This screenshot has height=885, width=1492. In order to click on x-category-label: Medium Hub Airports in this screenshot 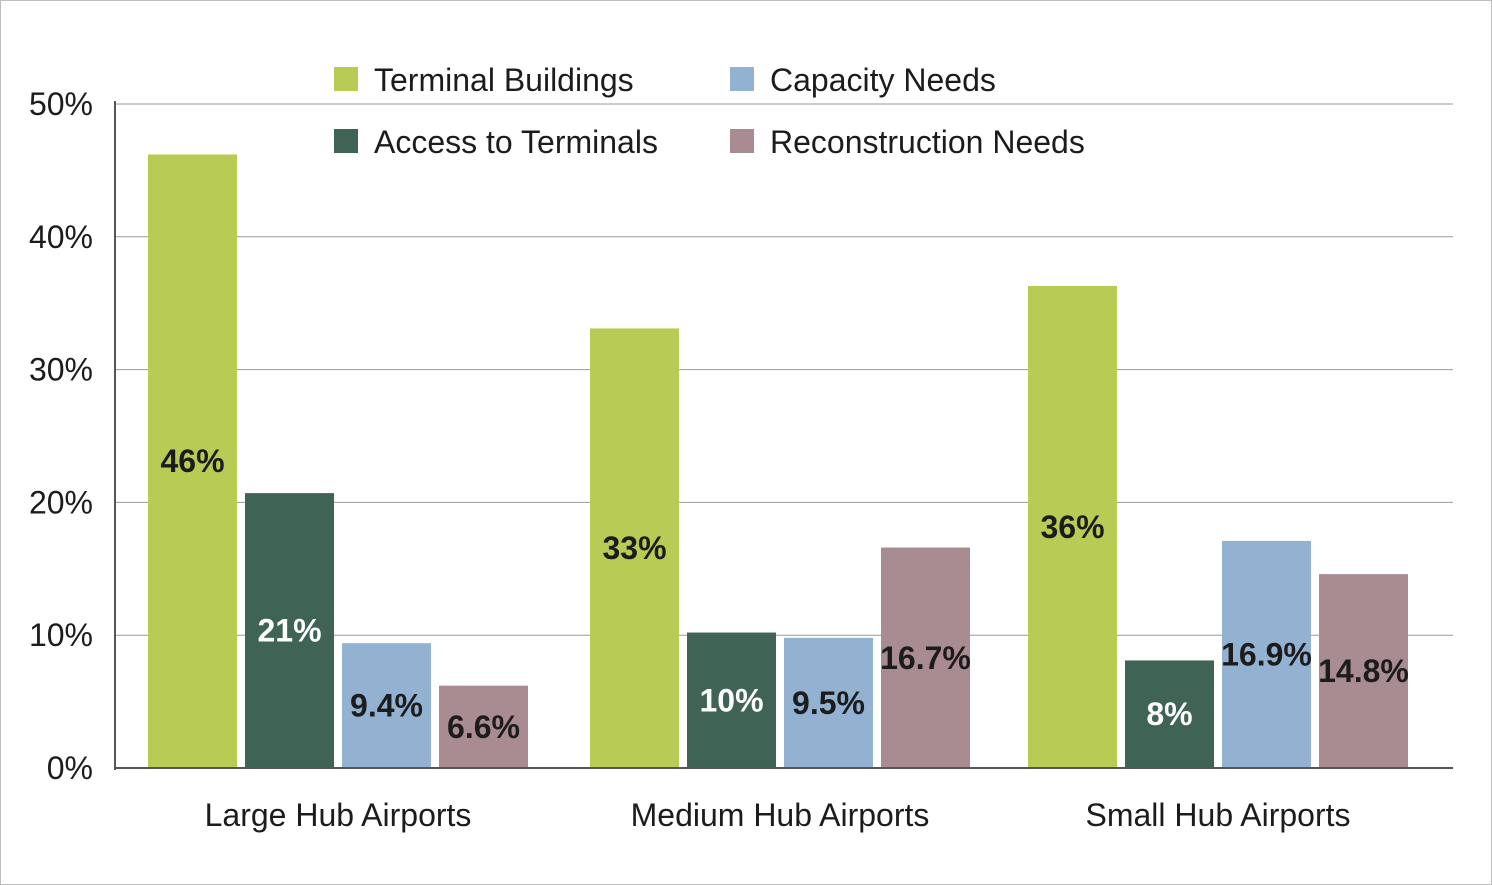, I will do `click(780, 815)`.